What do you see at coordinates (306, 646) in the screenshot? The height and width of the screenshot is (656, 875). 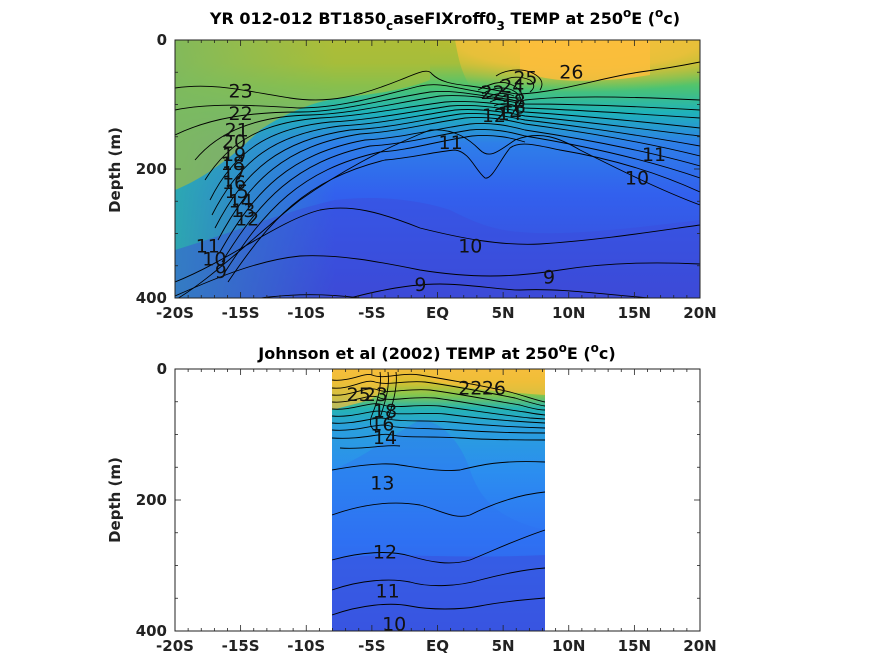 I see `bottom-xtick-label: -10S` at bounding box center [306, 646].